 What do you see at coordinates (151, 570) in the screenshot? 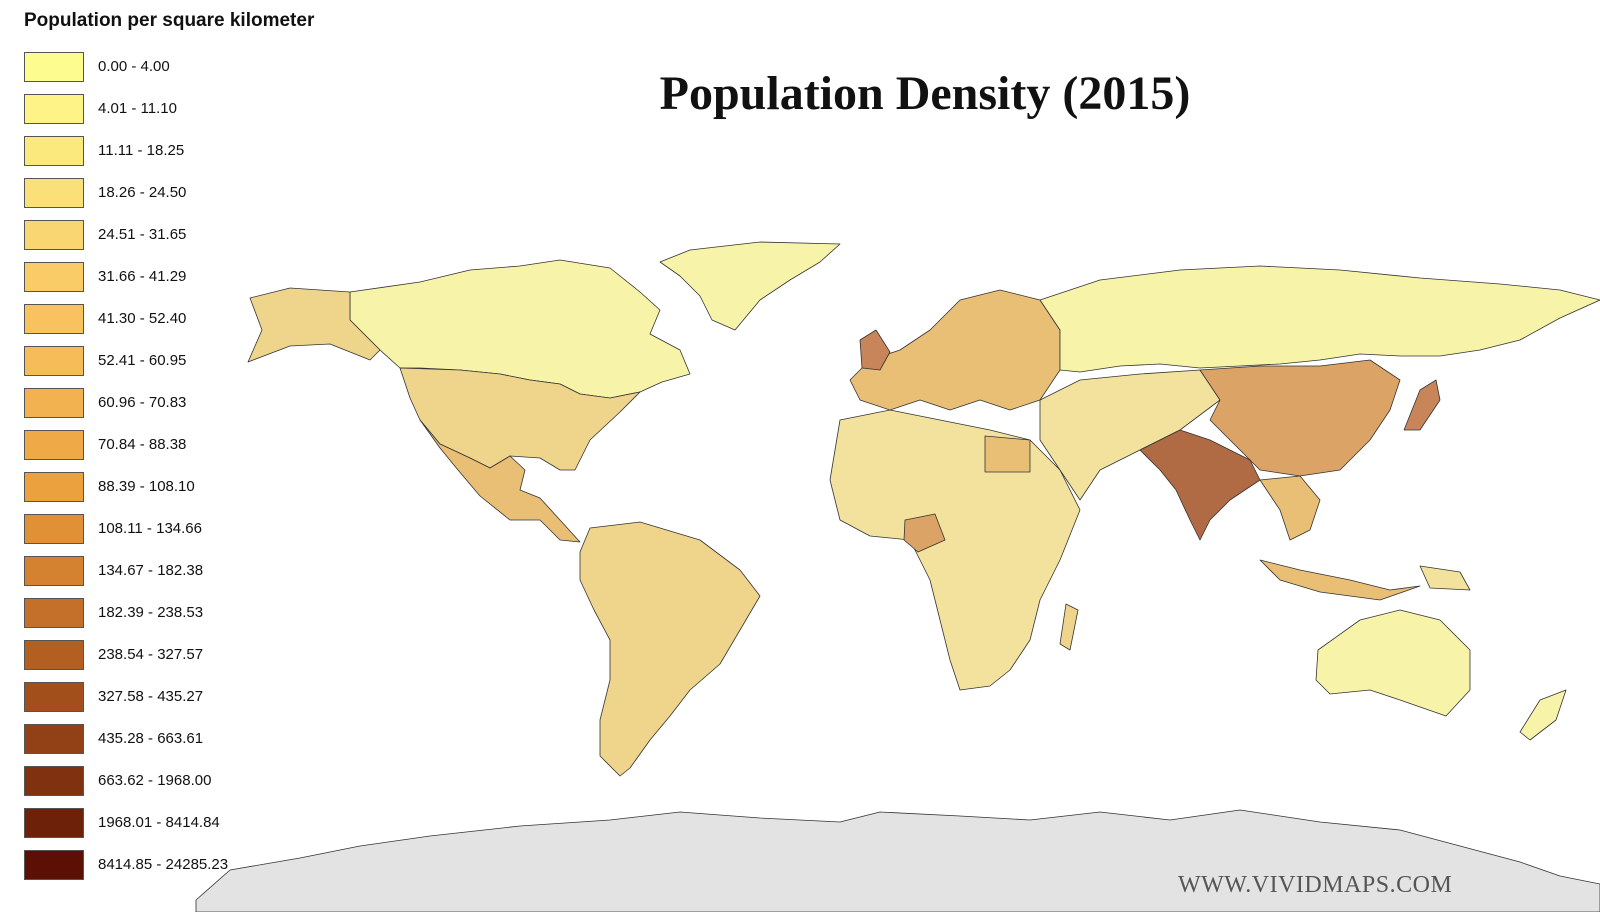
I see `legend-label: 134.67 - 182.38` at bounding box center [151, 570].